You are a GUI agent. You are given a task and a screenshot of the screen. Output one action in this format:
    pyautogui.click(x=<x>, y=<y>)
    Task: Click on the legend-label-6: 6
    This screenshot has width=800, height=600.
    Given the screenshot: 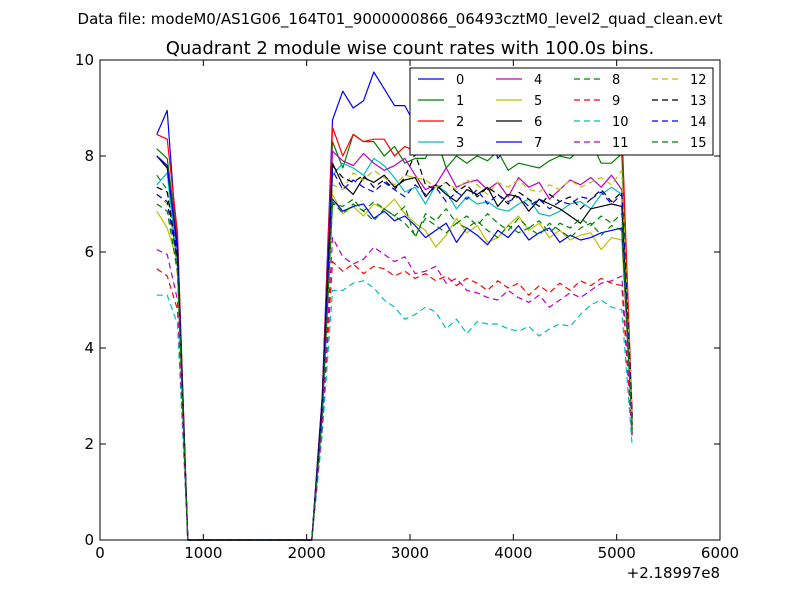 What is the action you would take?
    pyautogui.click(x=538, y=122)
    